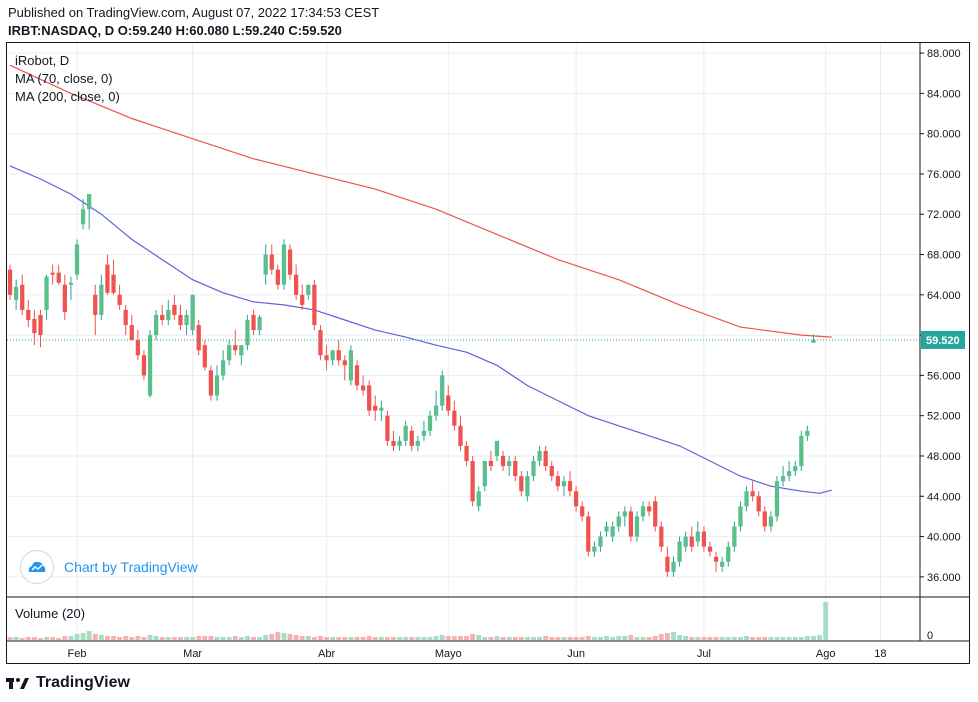 Image resolution: width=978 pixels, height=702 pixels. What do you see at coordinates (704, 654) in the screenshot?
I see `time-tick-label: Jul` at bounding box center [704, 654].